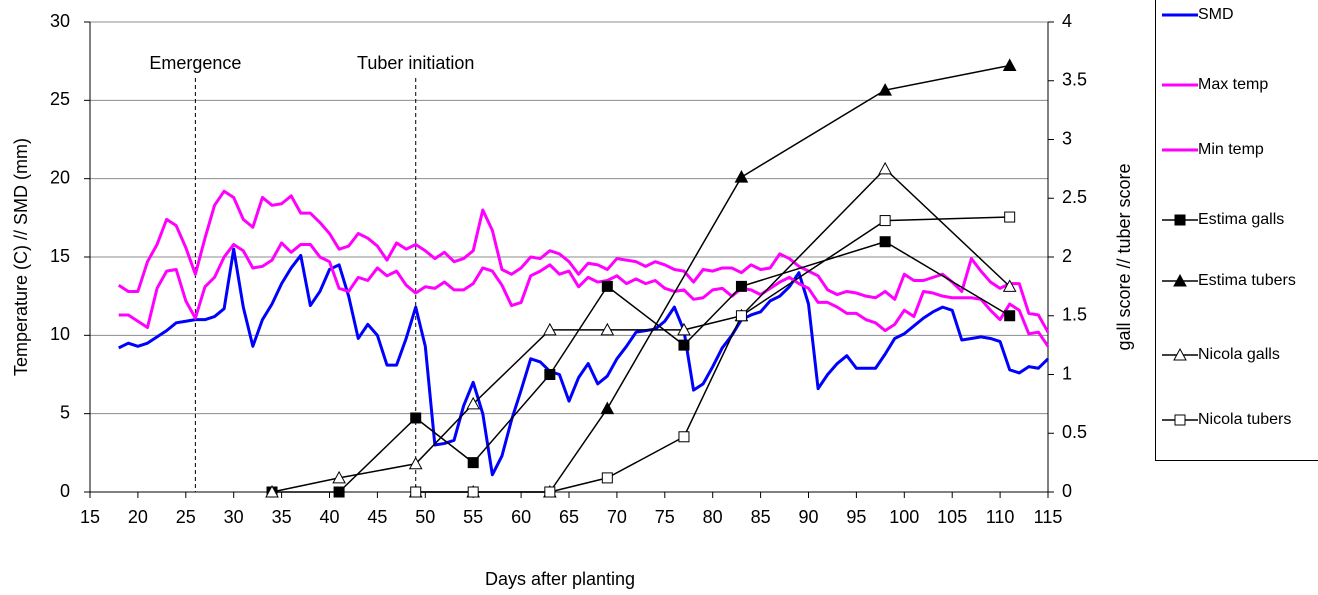 The height and width of the screenshot is (595, 1318). Describe the element at coordinates (60, 256) in the screenshot. I see `y-tick-label: 15` at that location.